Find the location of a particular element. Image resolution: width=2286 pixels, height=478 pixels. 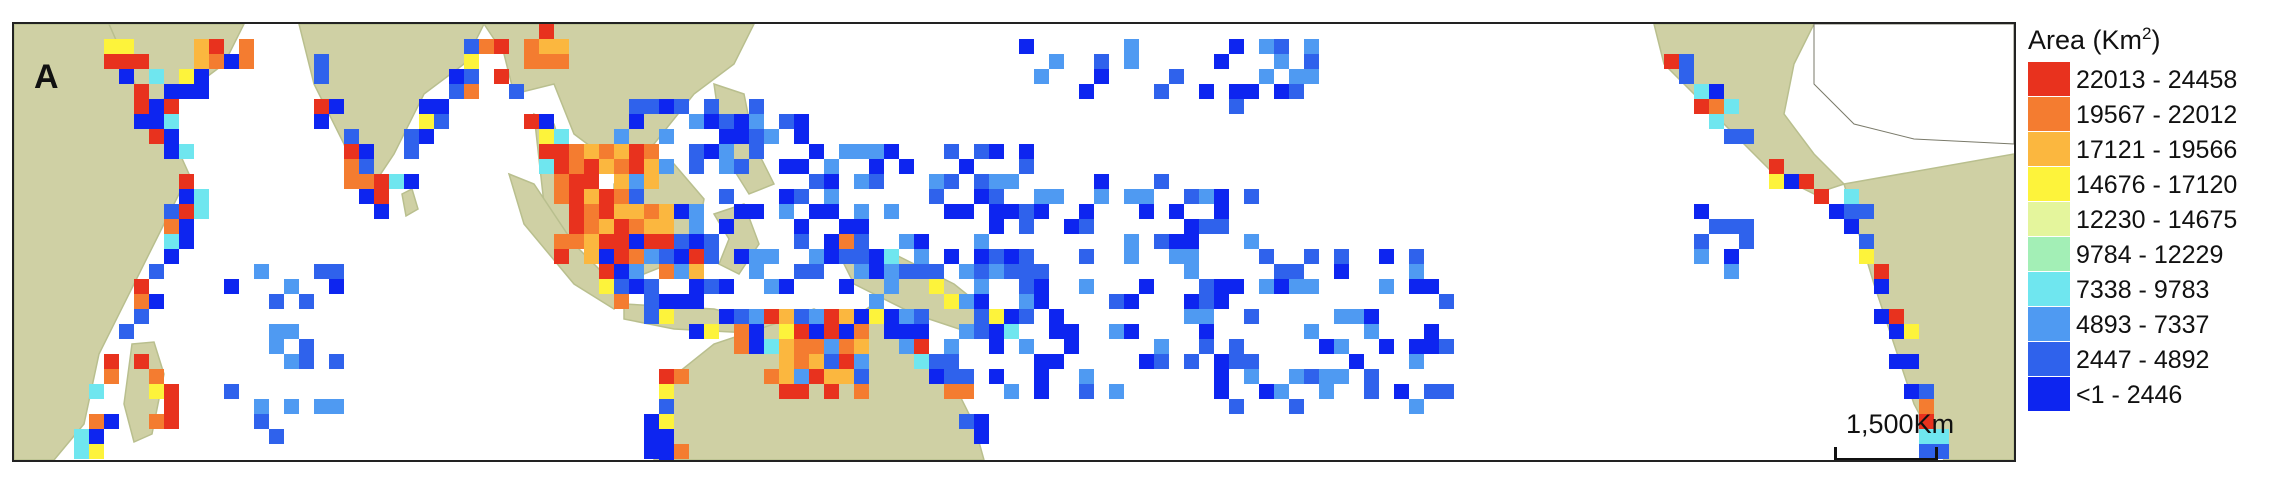

legend-item: 7338 - 9783 is located at coordinates (2155, 289).